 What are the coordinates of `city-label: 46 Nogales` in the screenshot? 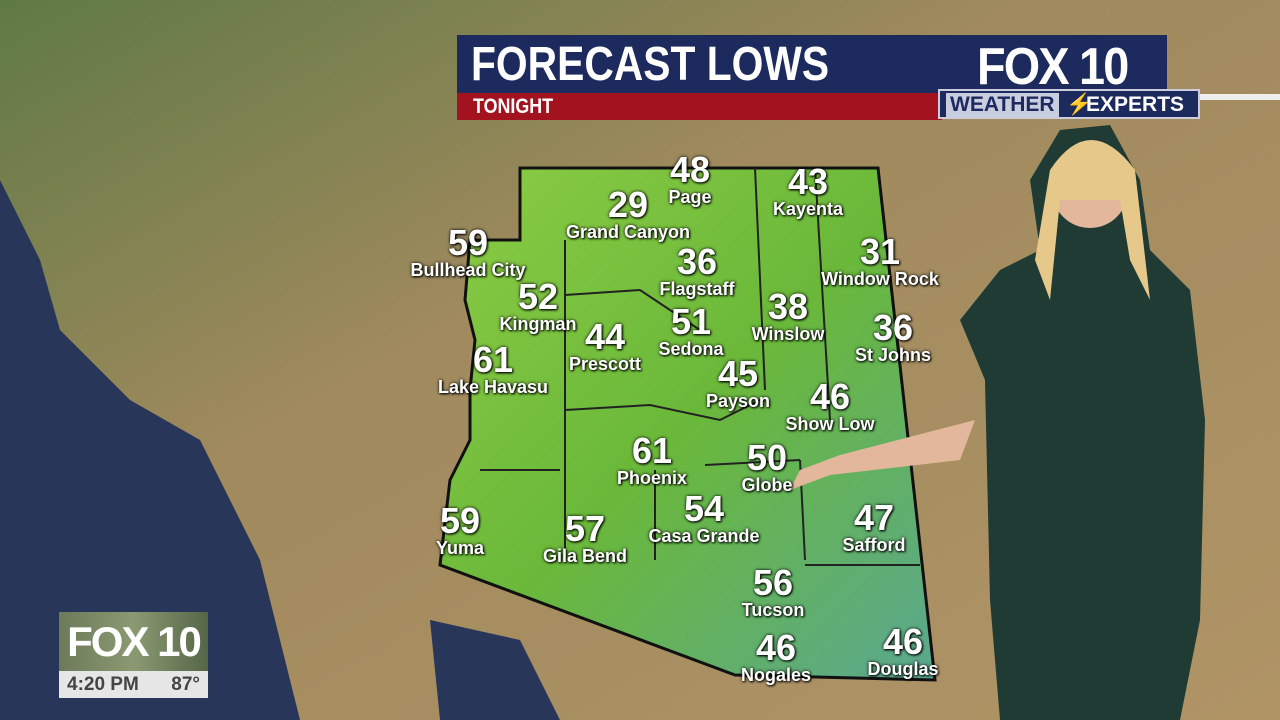 It's located at (776, 656).